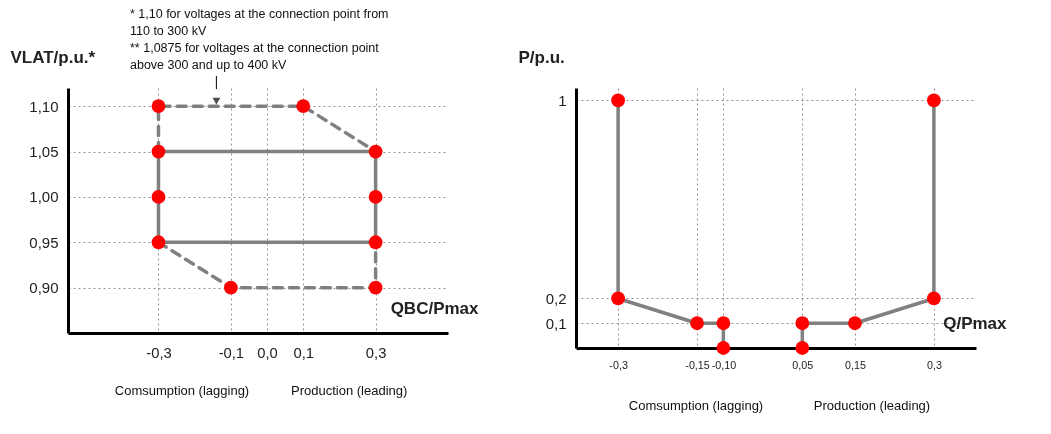 This screenshot has width=1051, height=434. What do you see at coordinates (975, 323) in the screenshot?
I see `x-axis-title: Q/Pmax` at bounding box center [975, 323].